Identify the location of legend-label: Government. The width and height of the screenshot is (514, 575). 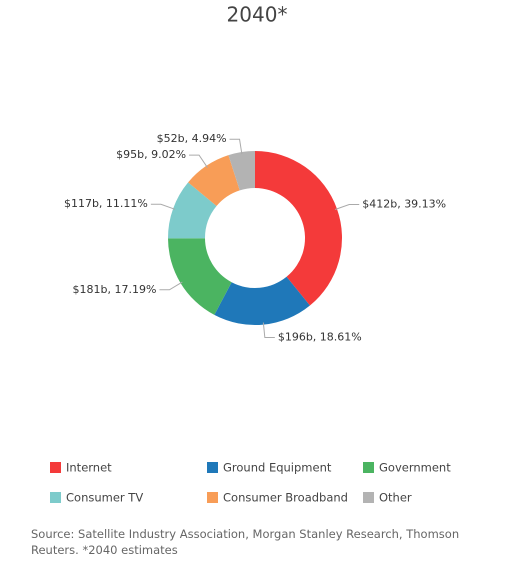
(415, 468).